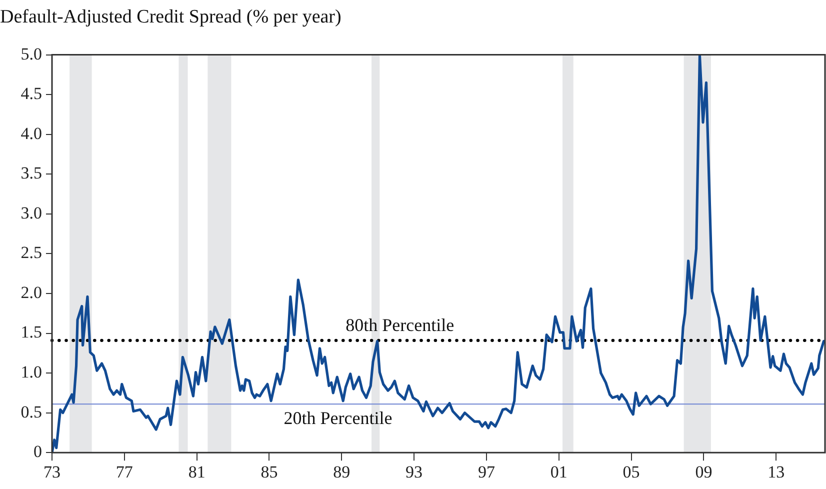 Image resolution: width=826 pixels, height=489 pixels. Describe the element at coordinates (776, 472) in the screenshot. I see `x-tick-label: 13` at that location.